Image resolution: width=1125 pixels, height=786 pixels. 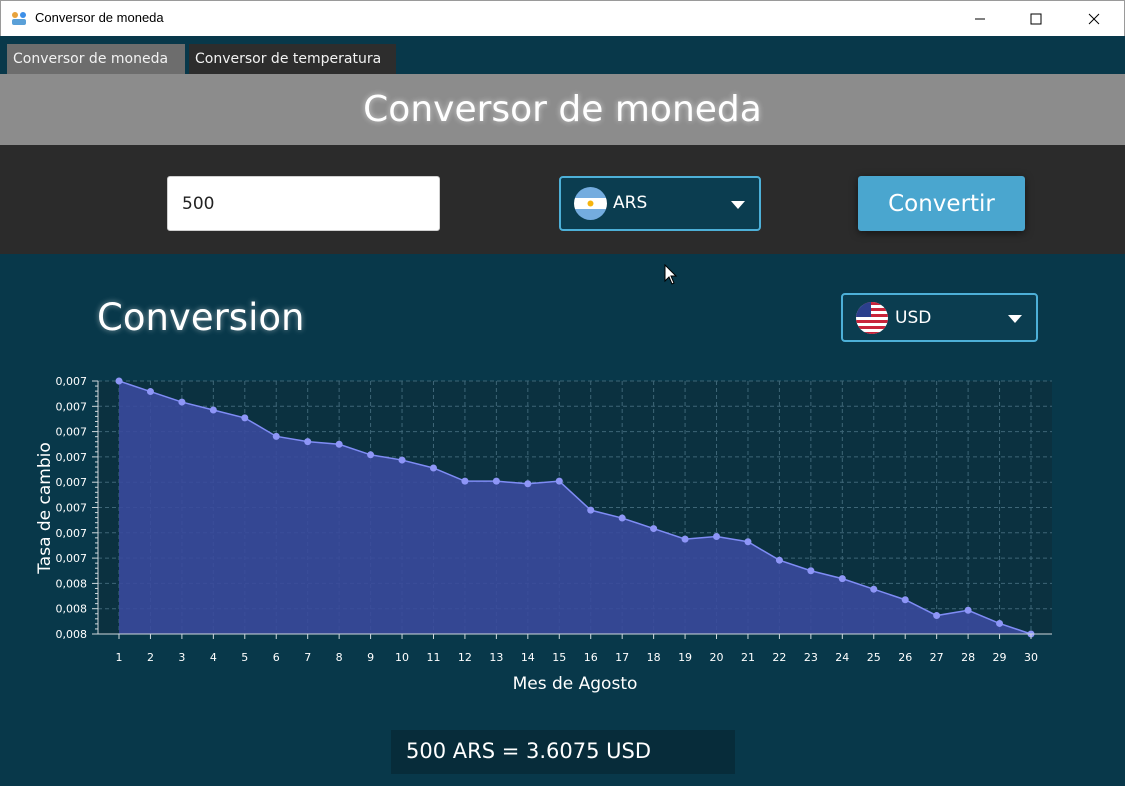 I want to click on app-icon, so click(x=19, y=18).